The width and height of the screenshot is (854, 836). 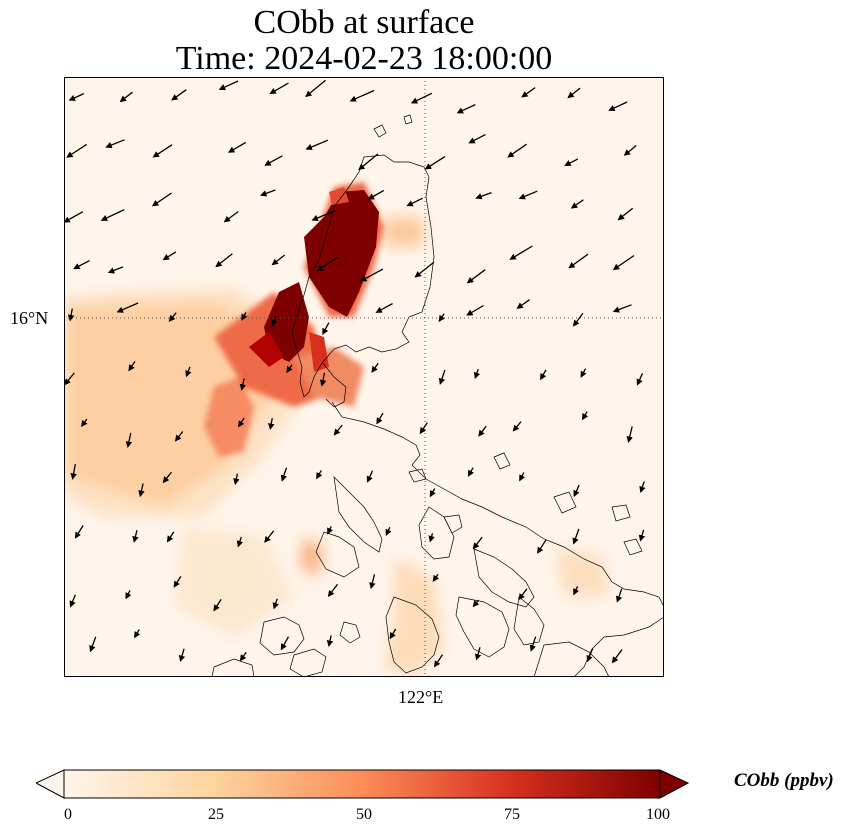 I want to click on colorbar-tick: 0, so click(x=68, y=814).